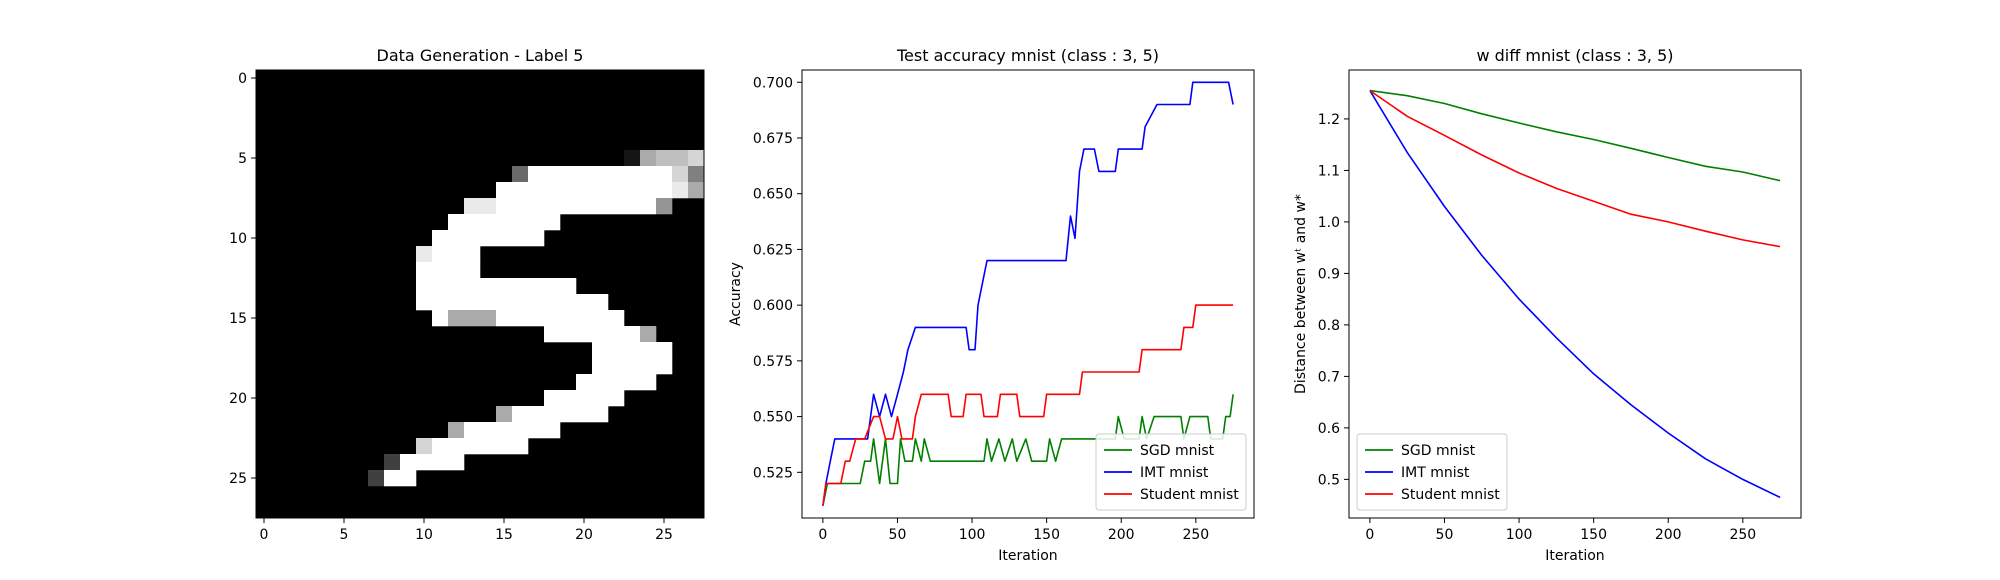  Describe the element at coordinates (1329, 429) in the screenshot. I see `y-tick-label: 0.6` at that location.